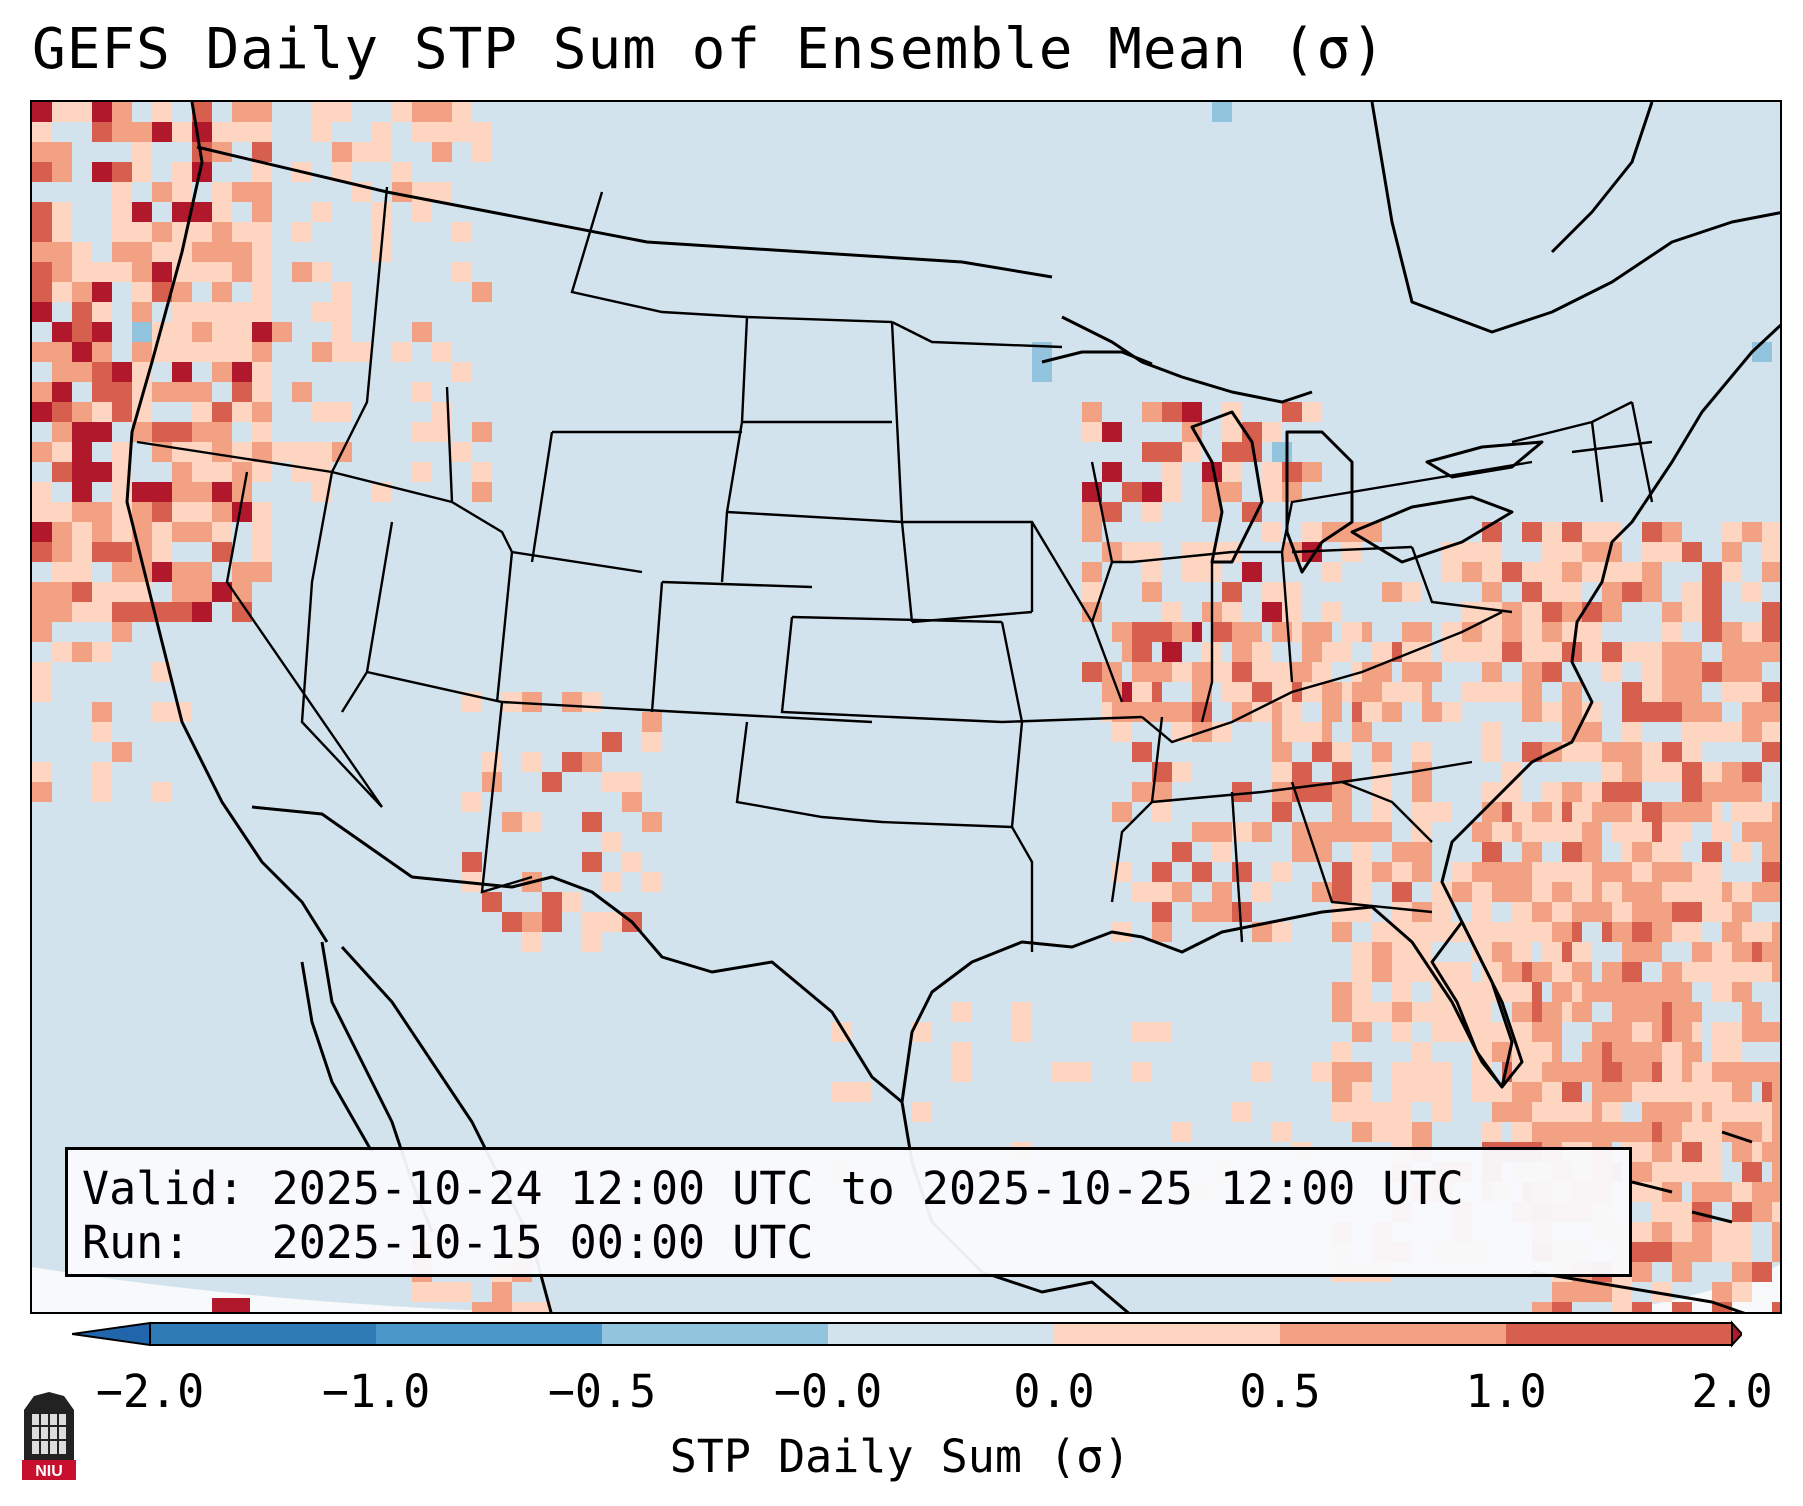 The height and width of the screenshot is (1506, 1803). I want to click on lower-michigan, so click(1319, 502).